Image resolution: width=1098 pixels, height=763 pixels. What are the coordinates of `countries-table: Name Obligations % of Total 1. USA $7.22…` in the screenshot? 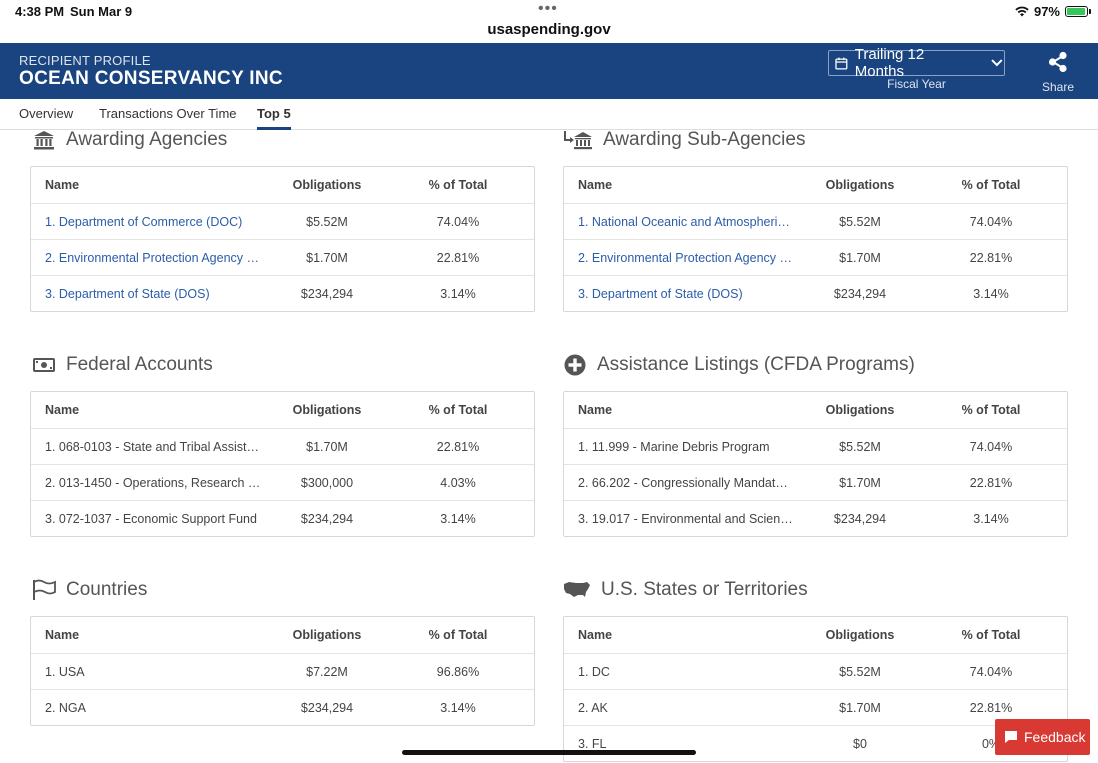 It's located at (282, 671).